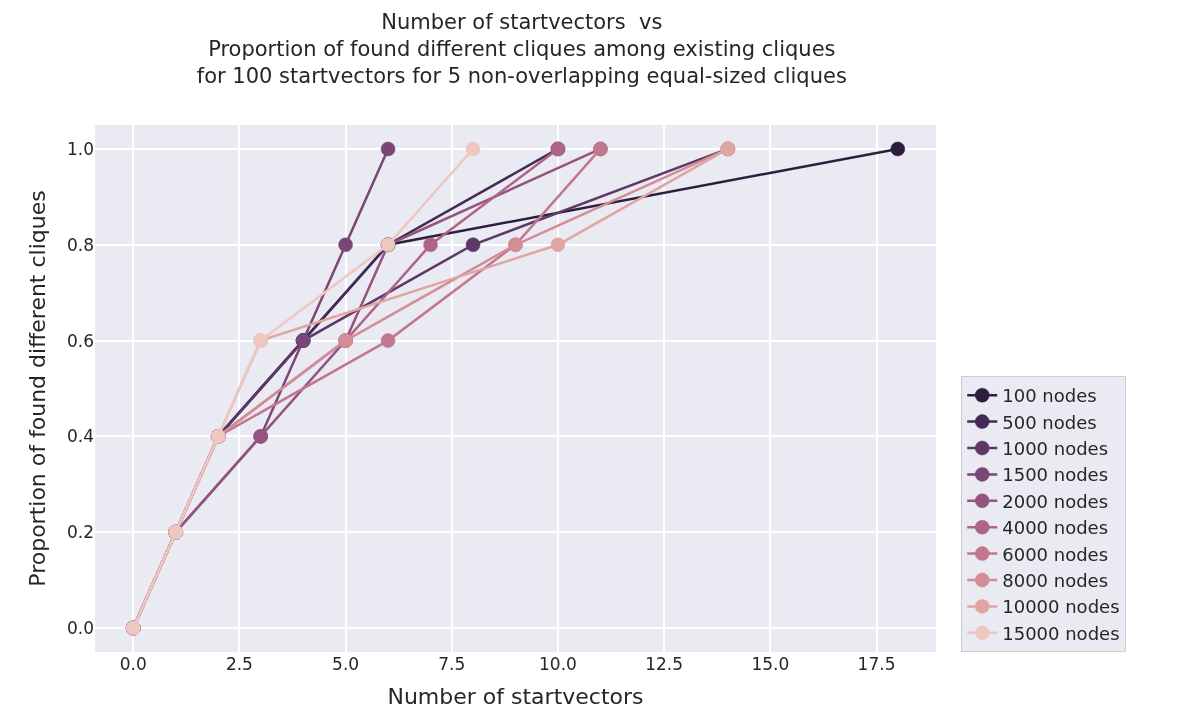  I want to click on legend-label: 1000 nodes, so click(1055, 449).